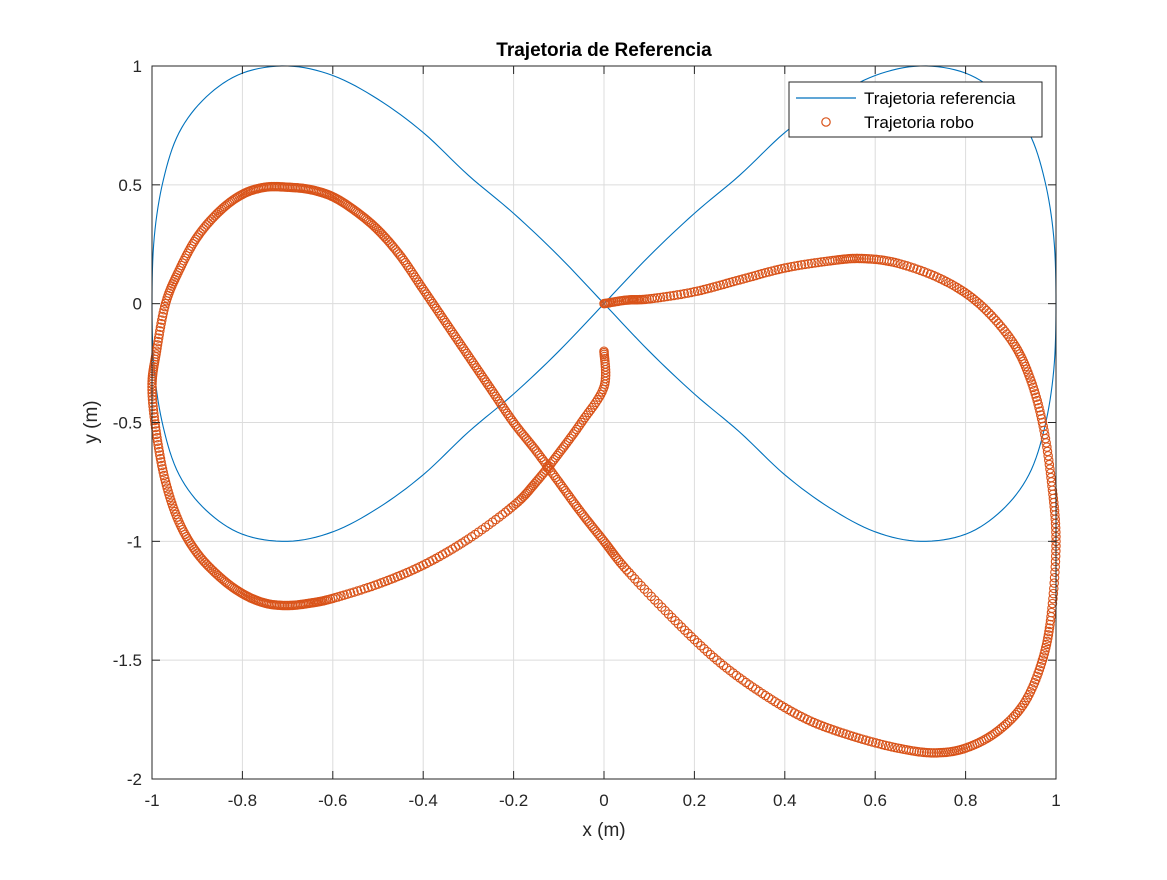 The height and width of the screenshot is (880, 1167). Describe the element at coordinates (604, 50) in the screenshot. I see `chart-title: Trajetoria de Referencia` at that location.